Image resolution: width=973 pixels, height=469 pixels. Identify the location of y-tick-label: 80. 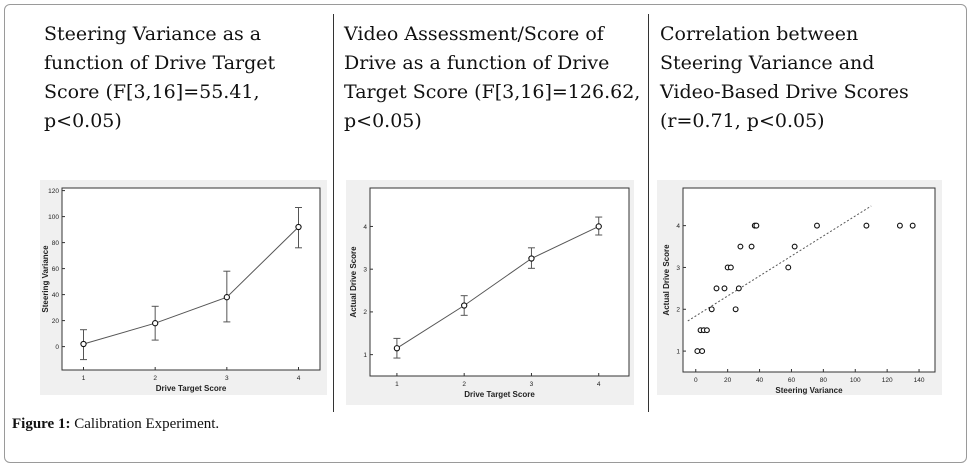
(56, 243).